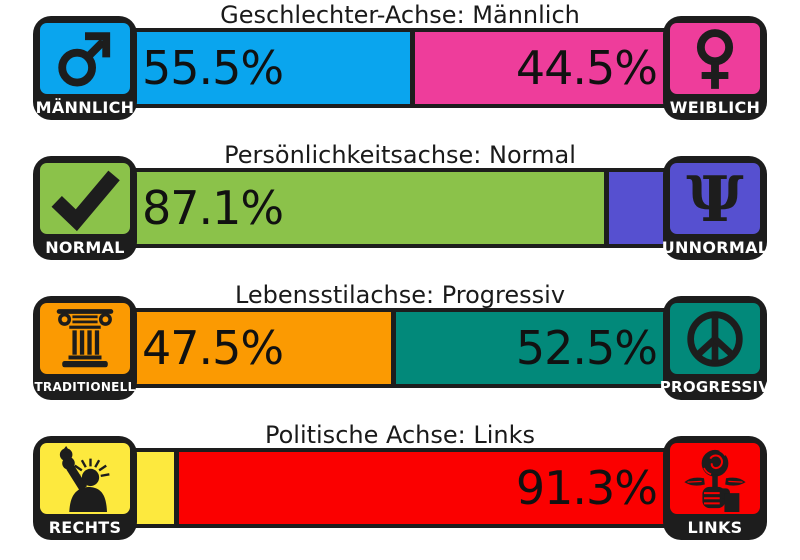 Image resolution: width=800 pixels, height=560 pixels. I want to click on right-badge: LINKS, so click(715, 488).